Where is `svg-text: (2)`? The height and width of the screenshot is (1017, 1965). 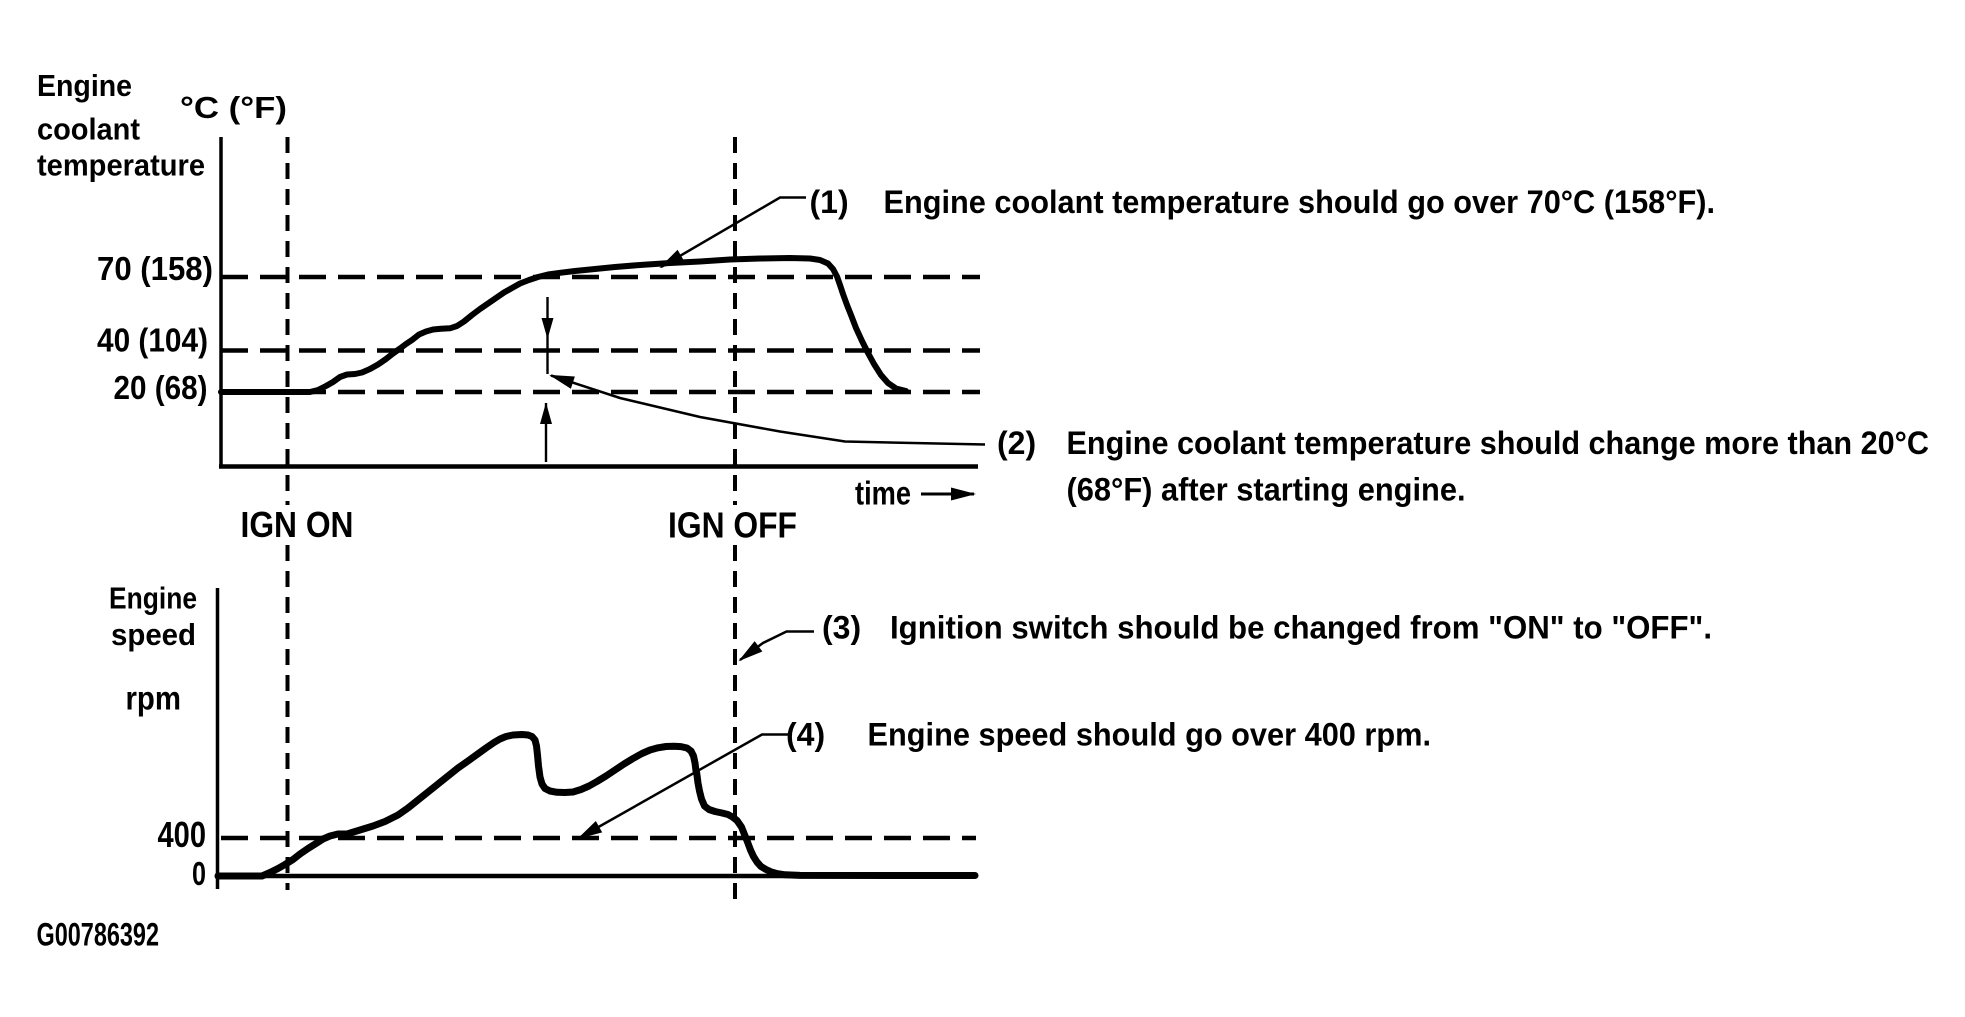 svg-text: (2) is located at coordinates (1016, 443).